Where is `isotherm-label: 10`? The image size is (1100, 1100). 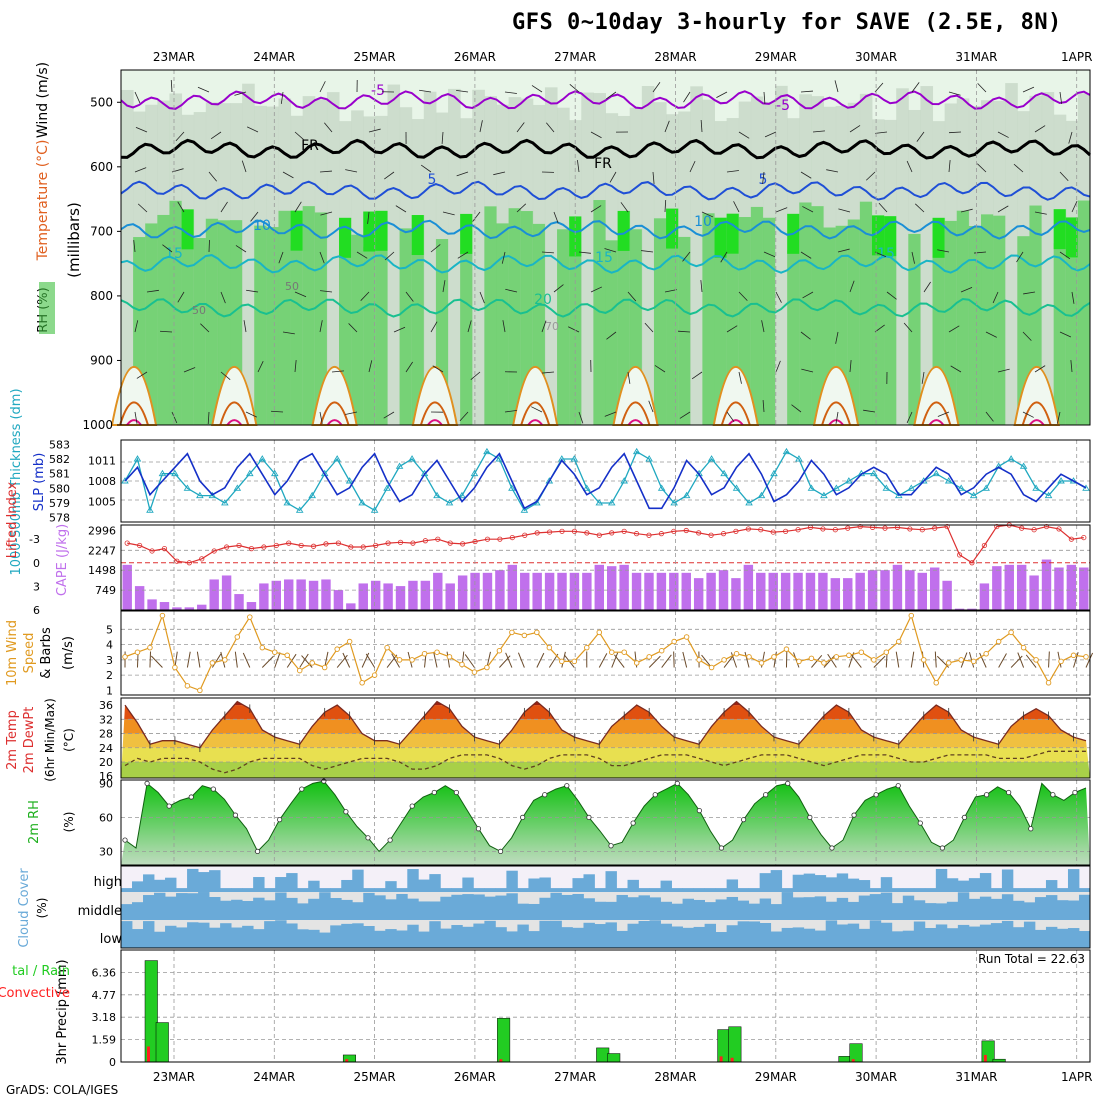 isotherm-label: 10 is located at coordinates (703, 222).